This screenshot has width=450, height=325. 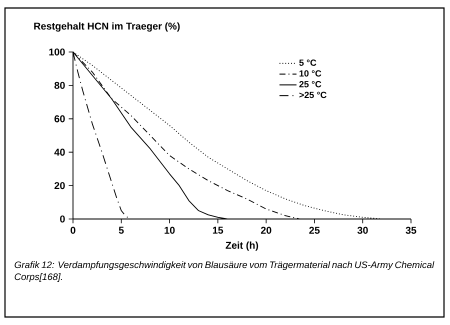 What do you see at coordinates (224, 271) in the screenshot?
I see `text: Grafik 12: Verdampfungsgeschwindigkeit von Blausäure vom Trägermaterial nach US-Army Chemical Corps[168].` at bounding box center [224, 271].